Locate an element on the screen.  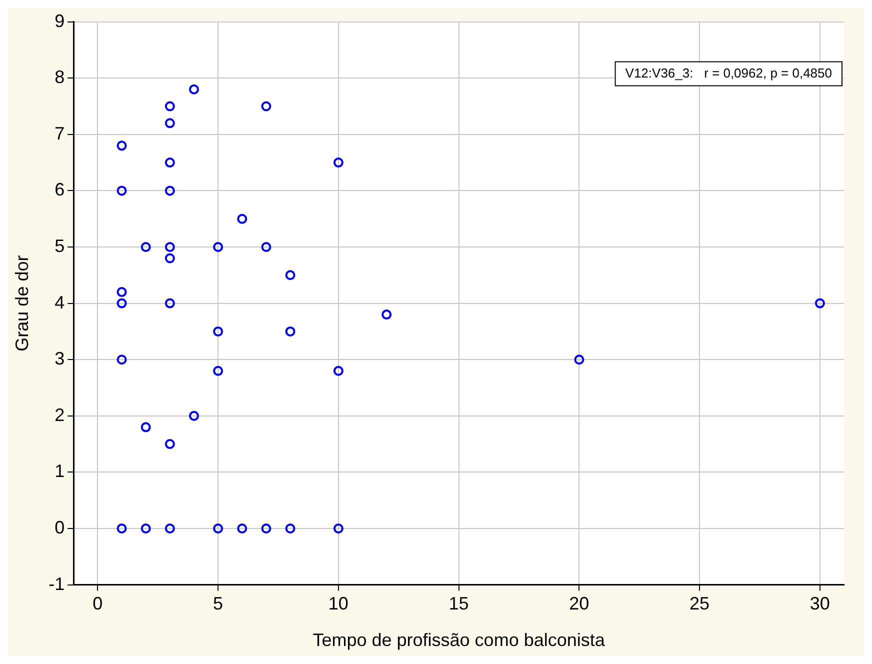
y-tick-label: 5 is located at coordinates (59, 246).